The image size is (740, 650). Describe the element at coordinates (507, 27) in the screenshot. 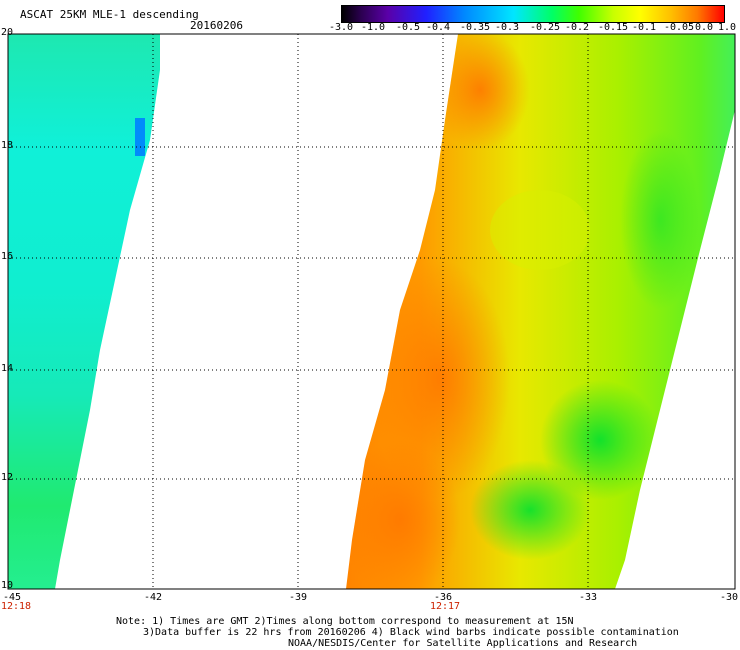

I see `colorbar-tick: -0.3` at that location.